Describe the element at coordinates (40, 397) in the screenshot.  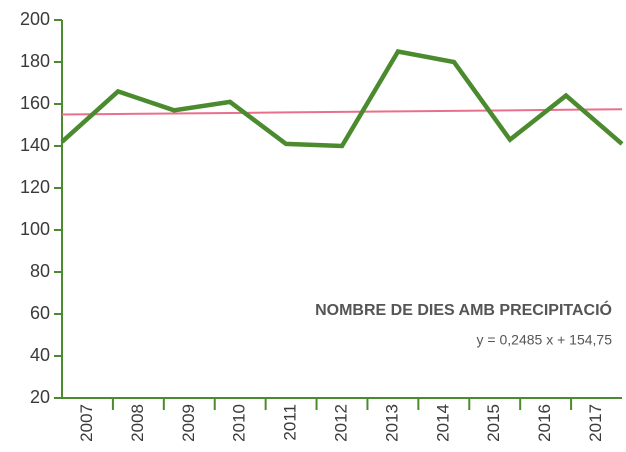
I see `y-tick-label: 20` at that location.